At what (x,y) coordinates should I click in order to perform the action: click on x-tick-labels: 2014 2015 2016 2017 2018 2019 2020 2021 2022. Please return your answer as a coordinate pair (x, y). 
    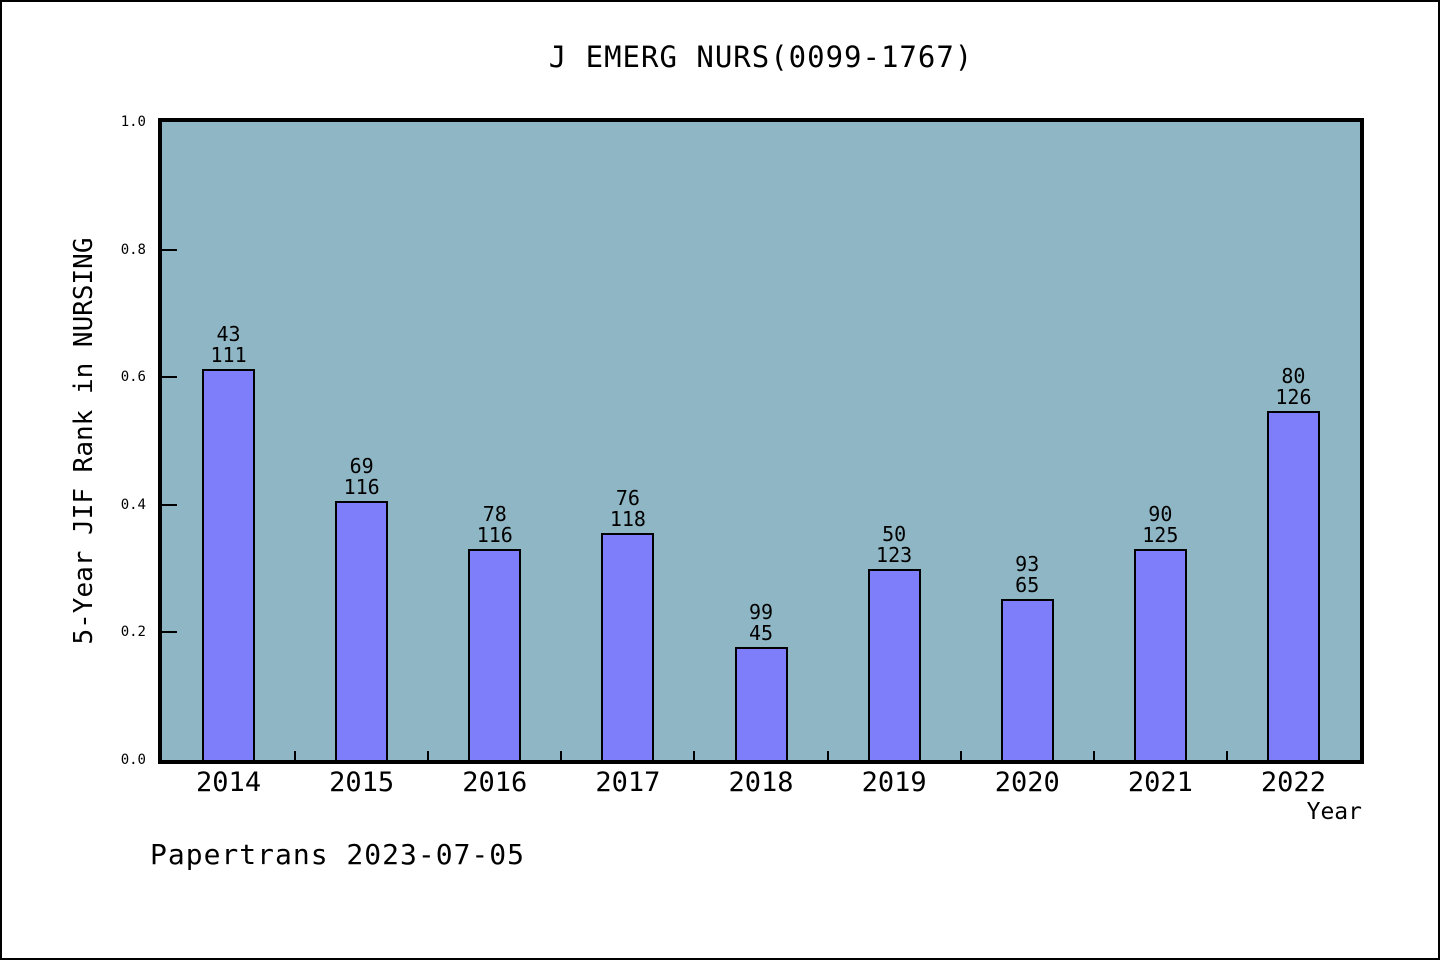
    Looking at the image, I should click on (761, 783).